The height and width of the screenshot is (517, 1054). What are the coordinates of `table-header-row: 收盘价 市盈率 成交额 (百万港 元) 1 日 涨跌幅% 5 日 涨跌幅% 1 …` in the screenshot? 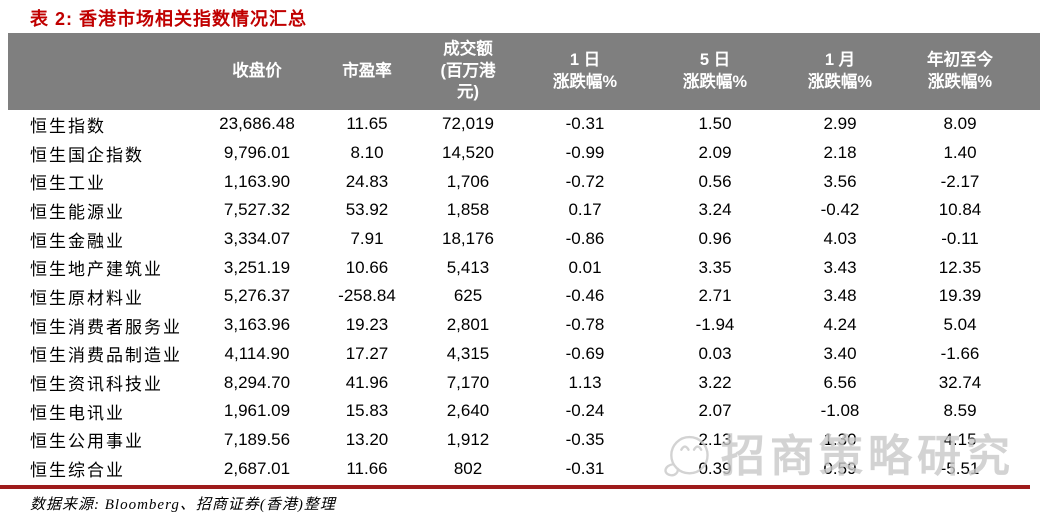 It's located at (524, 71).